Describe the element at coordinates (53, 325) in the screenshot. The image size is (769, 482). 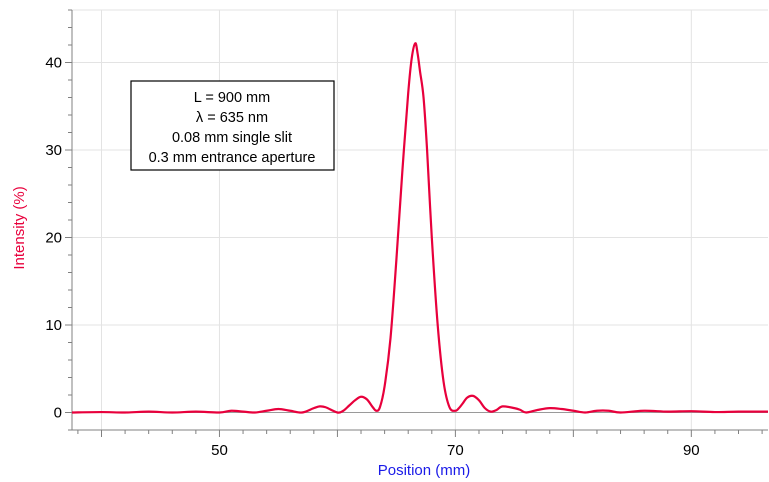
I see `y-tick-label: 10` at that location.